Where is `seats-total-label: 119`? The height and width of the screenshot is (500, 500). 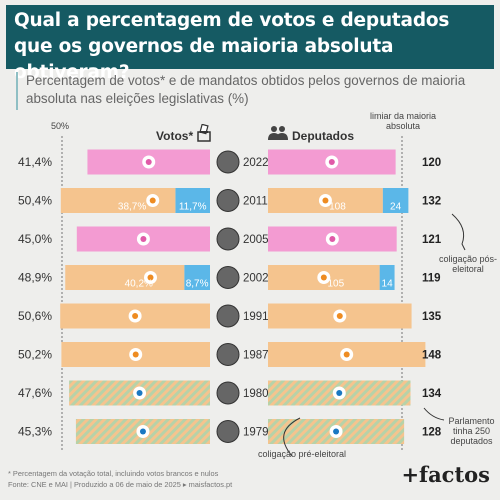
seats-total-label: 119 is located at coordinates (431, 279).